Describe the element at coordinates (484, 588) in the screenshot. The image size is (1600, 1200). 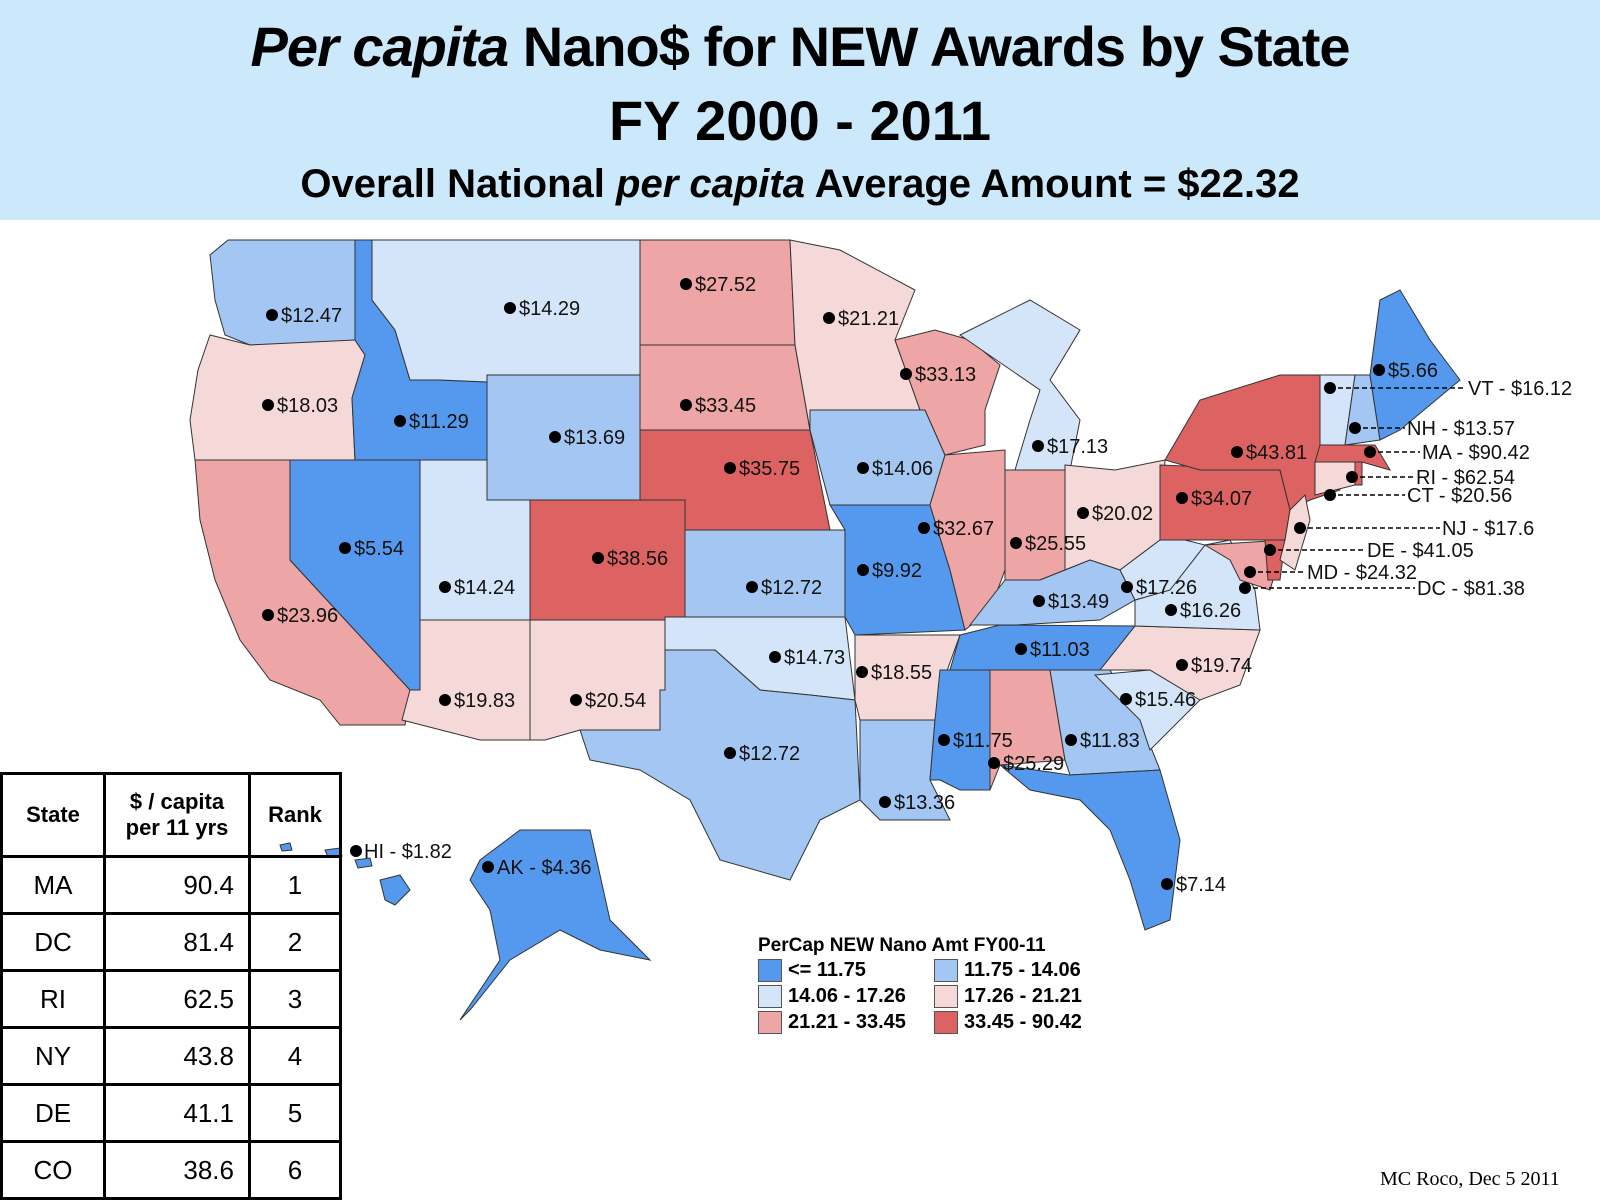
I see `svg-text: $14.24` at that location.